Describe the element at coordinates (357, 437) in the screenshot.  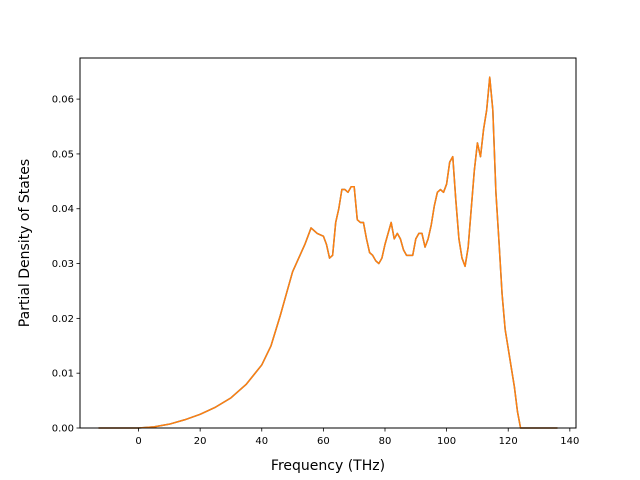
I see `x-axis-ticks: 0 20 40 60 80 100 120 140` at that location.